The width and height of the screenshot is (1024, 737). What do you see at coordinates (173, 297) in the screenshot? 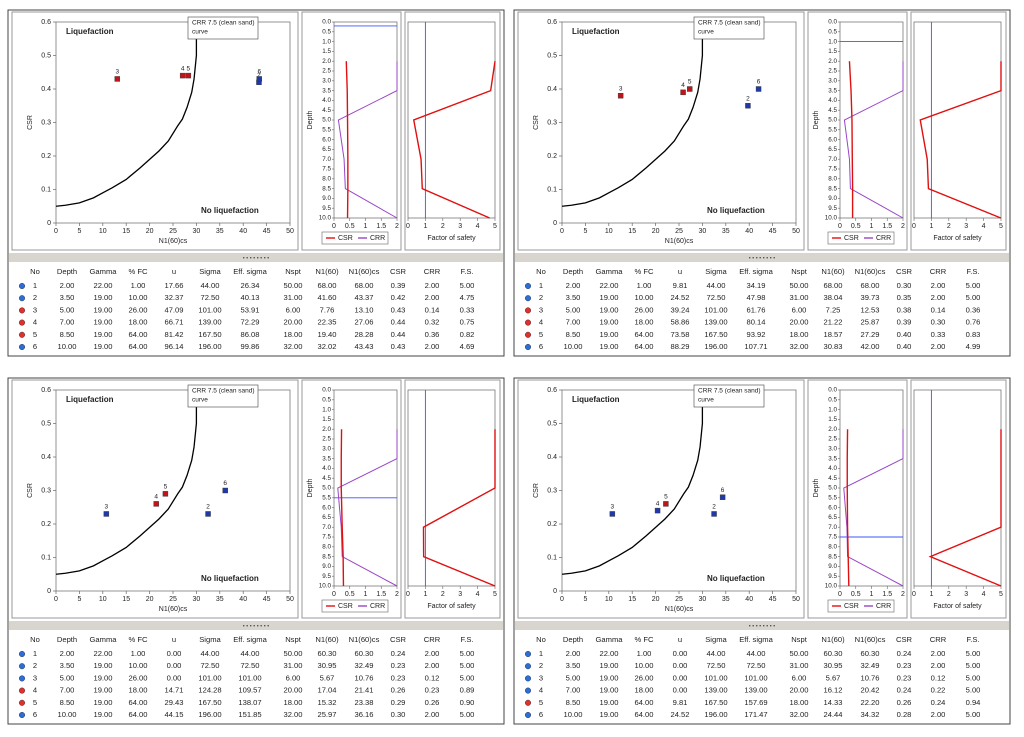
I see `table-cell: 32.37` at bounding box center [173, 297].